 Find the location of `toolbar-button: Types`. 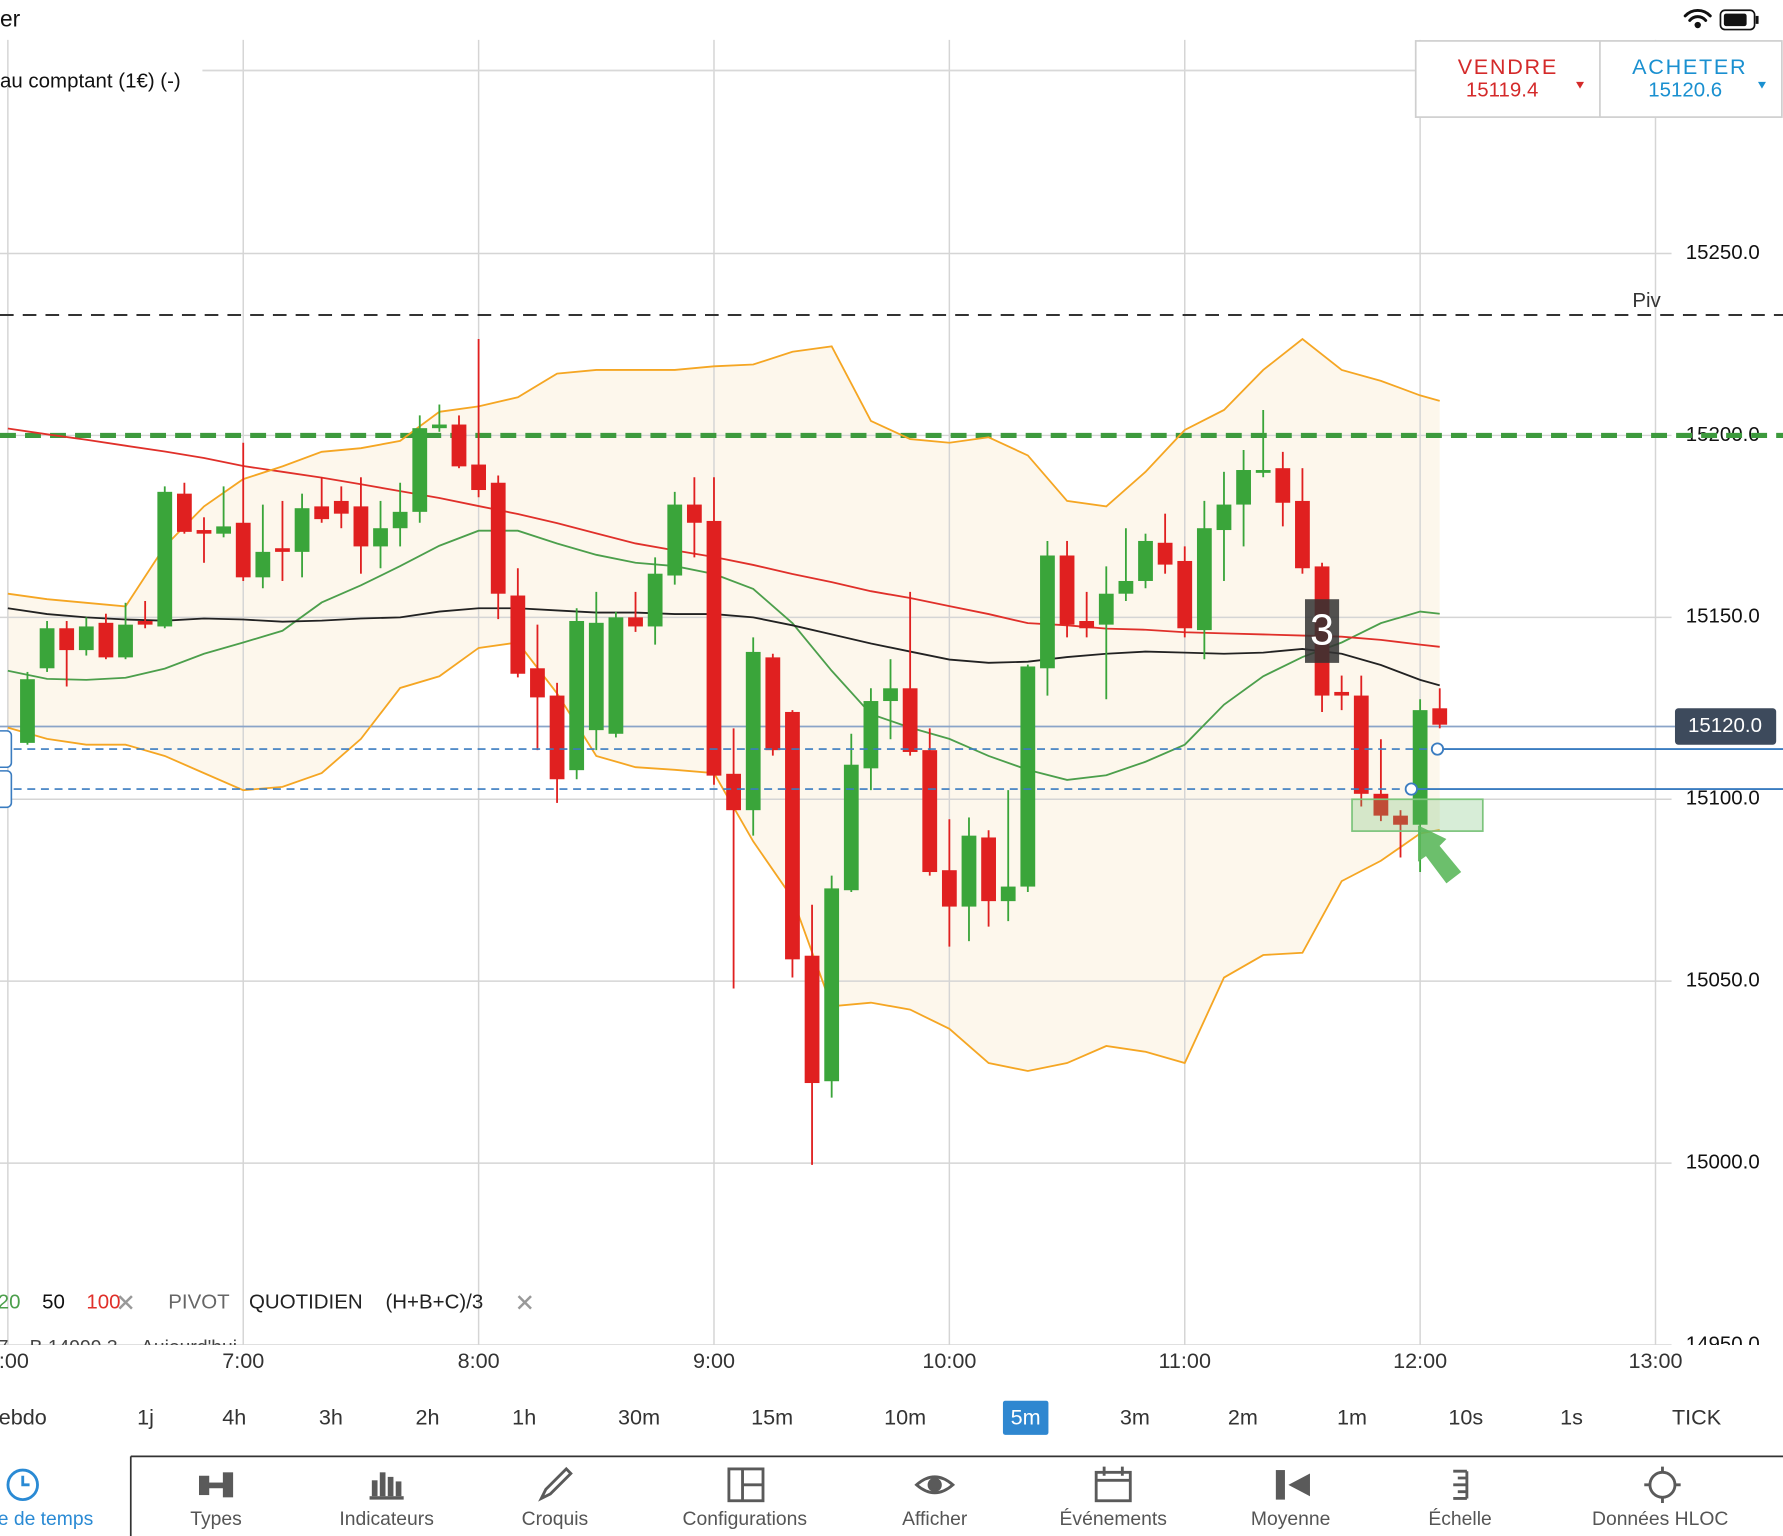

toolbar-button: Types is located at coordinates (216, 1519).